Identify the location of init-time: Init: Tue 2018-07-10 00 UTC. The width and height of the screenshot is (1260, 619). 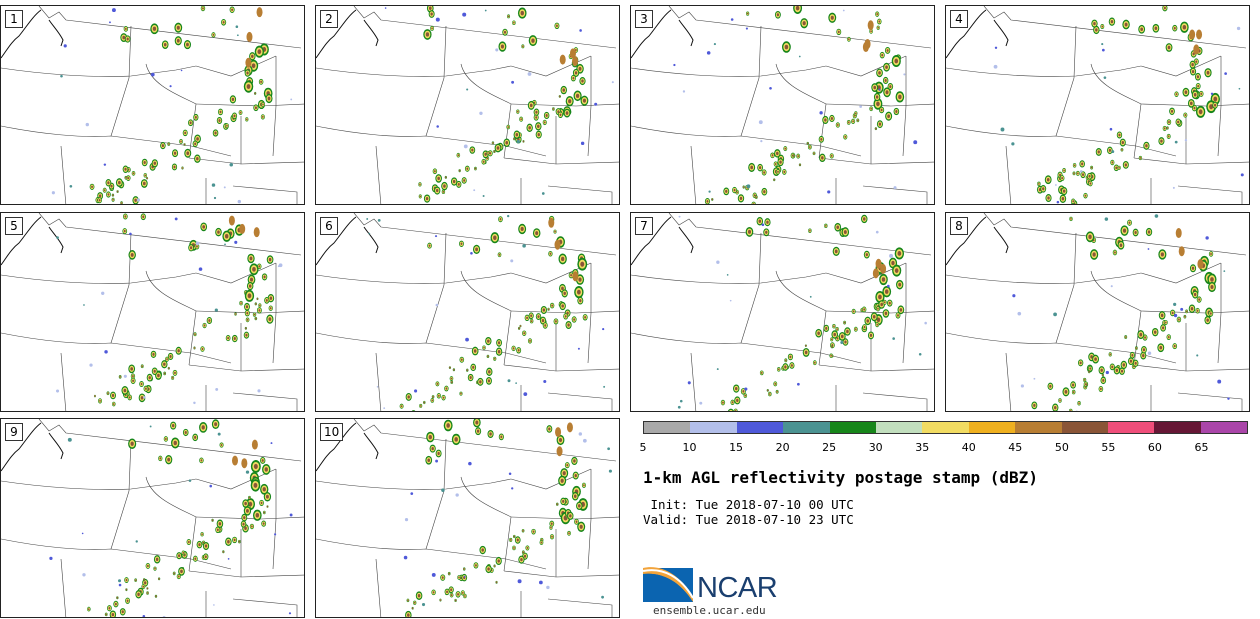
(748, 504).